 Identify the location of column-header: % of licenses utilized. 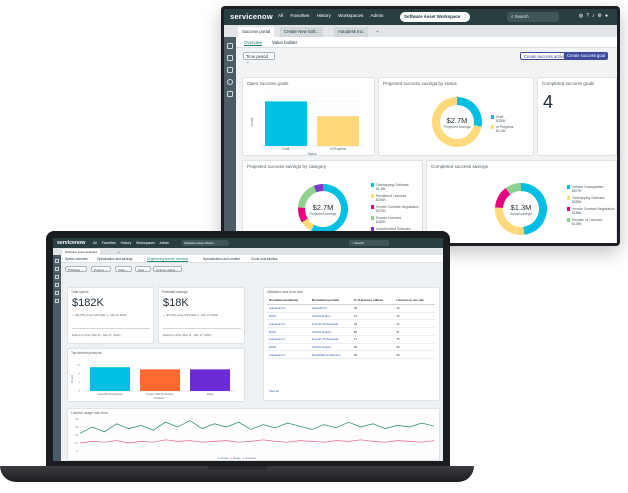
(373, 301).